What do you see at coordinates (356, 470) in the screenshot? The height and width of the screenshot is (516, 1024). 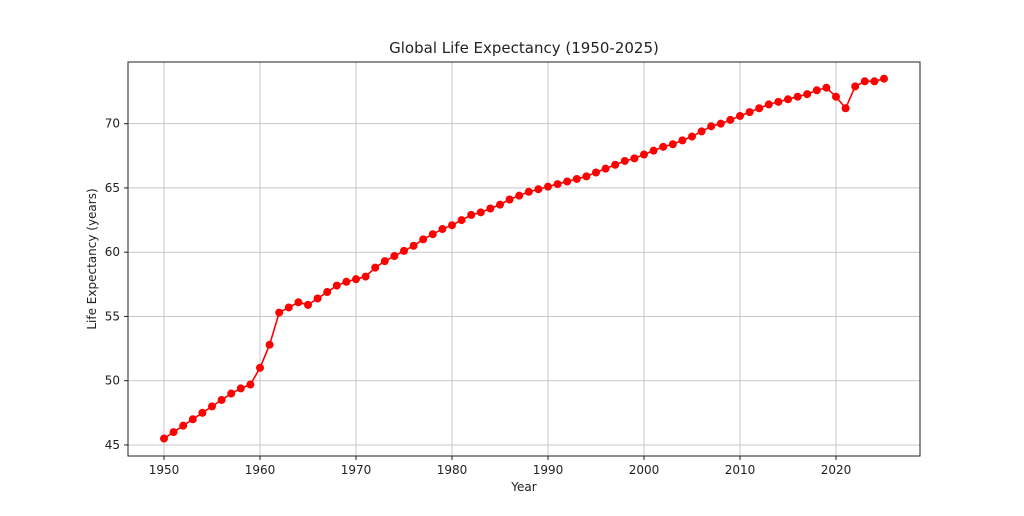 I see `x-tick-label: 1970` at bounding box center [356, 470].